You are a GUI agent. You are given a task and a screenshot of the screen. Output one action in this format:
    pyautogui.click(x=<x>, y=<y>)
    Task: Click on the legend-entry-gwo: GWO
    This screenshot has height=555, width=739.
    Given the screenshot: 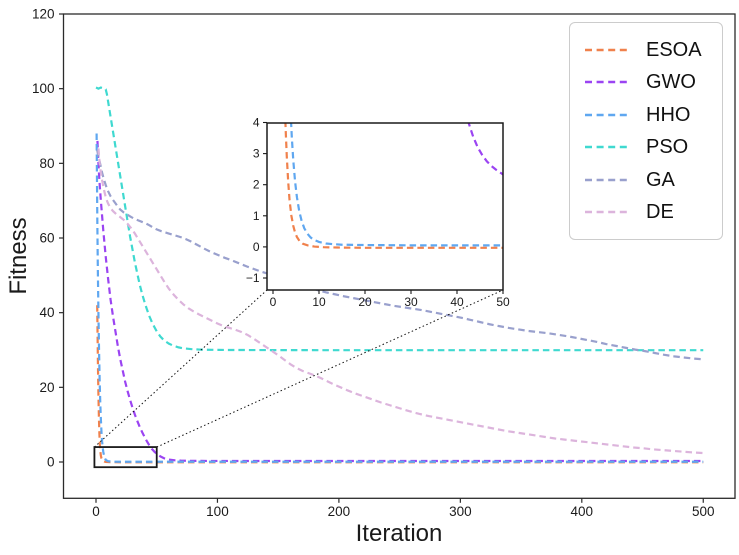 What is the action you would take?
    pyautogui.click(x=653, y=82)
    